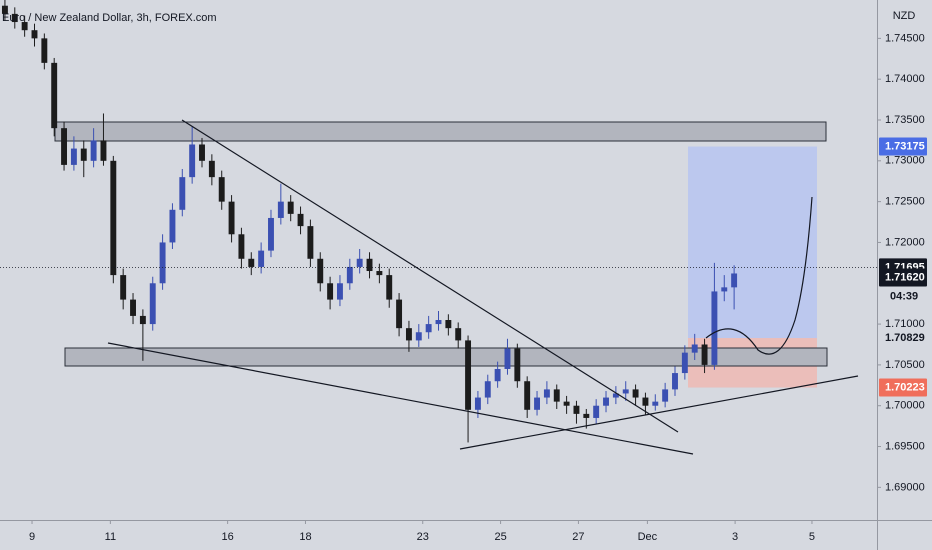 The image size is (932, 550). What do you see at coordinates (110, 537) in the screenshot?
I see `x-tick-label: 11` at bounding box center [110, 537].